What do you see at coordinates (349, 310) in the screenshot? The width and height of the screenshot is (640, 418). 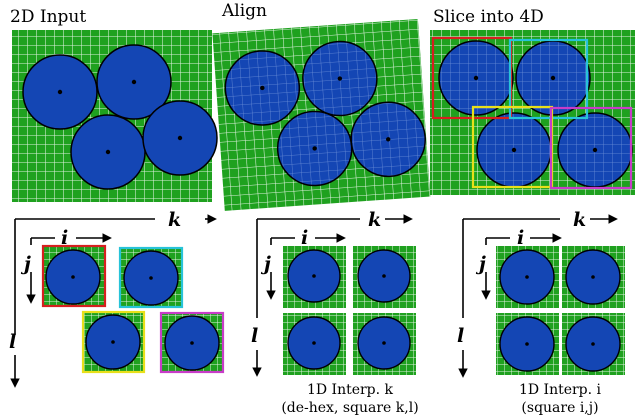 I see `interp-k-tiles` at bounding box center [349, 310].